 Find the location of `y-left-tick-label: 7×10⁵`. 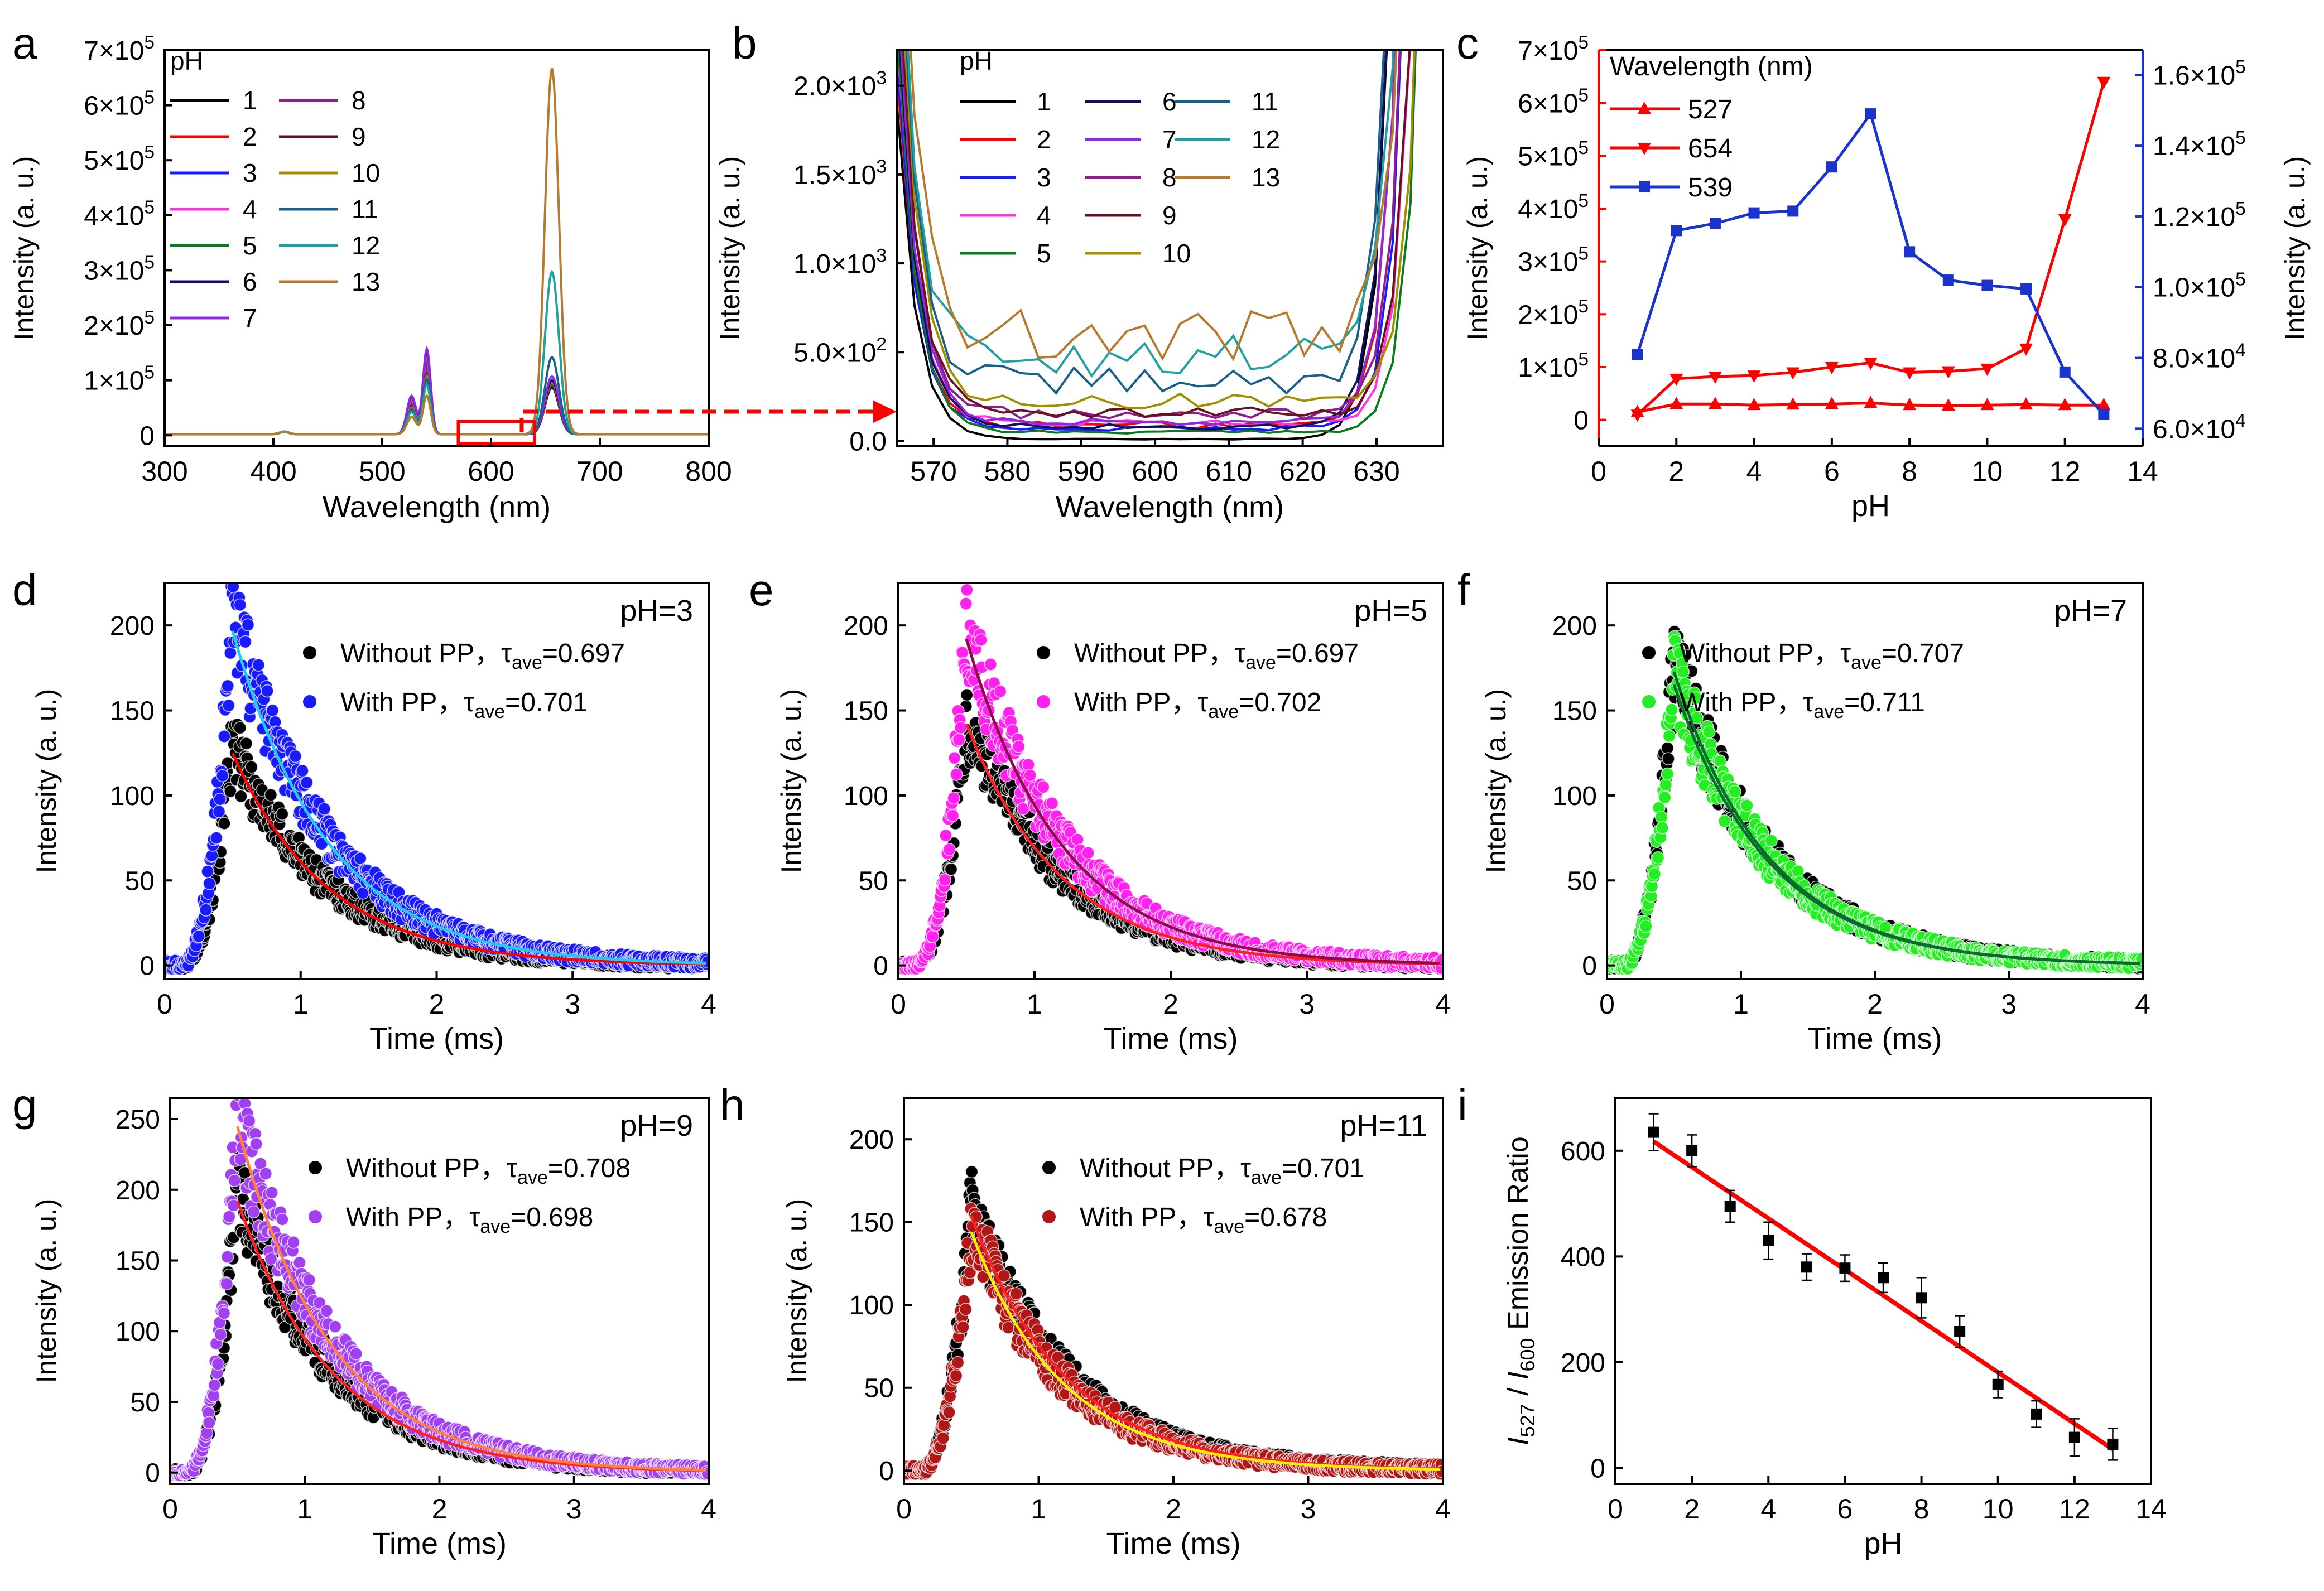

y-left-tick-label: 7×10⁵ is located at coordinates (1554, 49).